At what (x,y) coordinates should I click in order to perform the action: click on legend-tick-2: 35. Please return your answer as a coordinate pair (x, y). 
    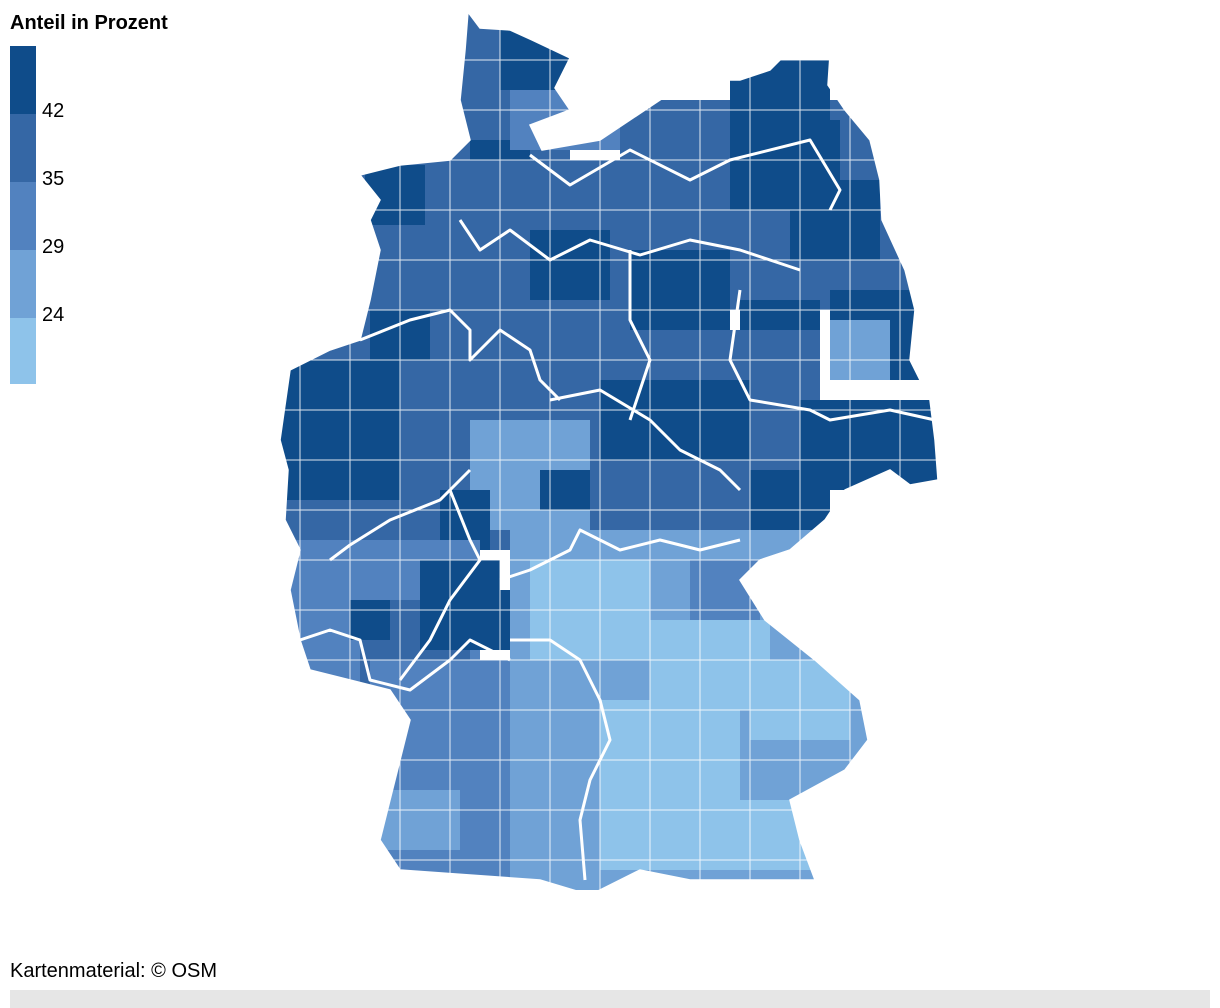
    Looking at the image, I should click on (53, 179).